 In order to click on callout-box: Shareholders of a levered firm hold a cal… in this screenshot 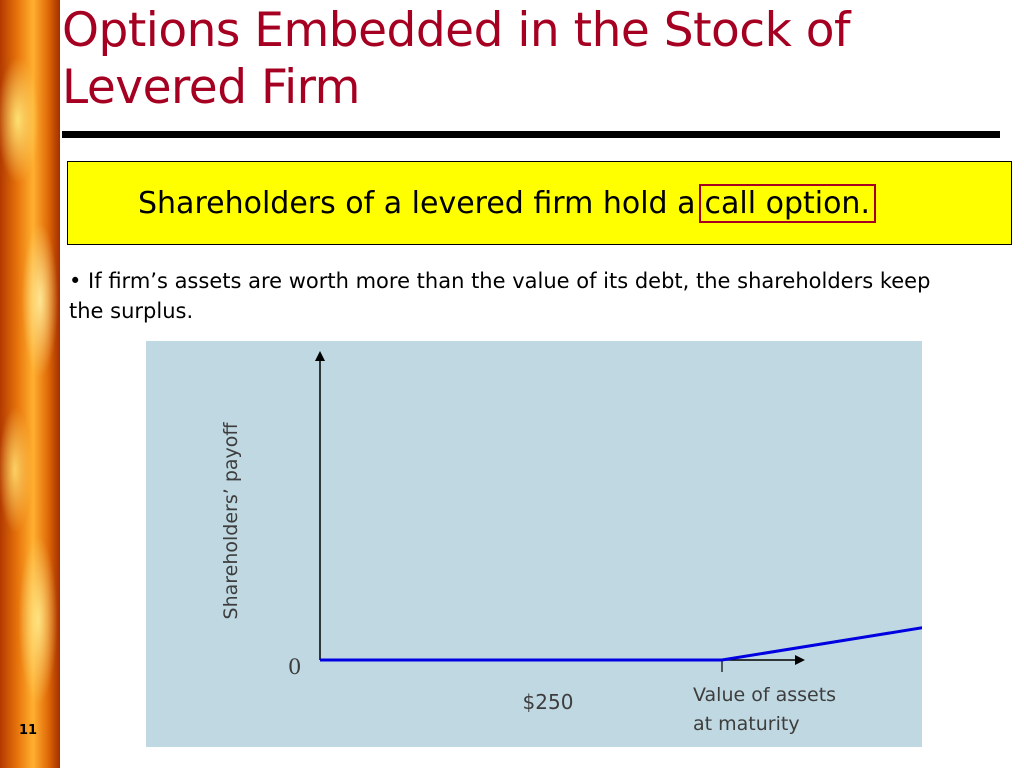, I will do `click(539, 203)`.